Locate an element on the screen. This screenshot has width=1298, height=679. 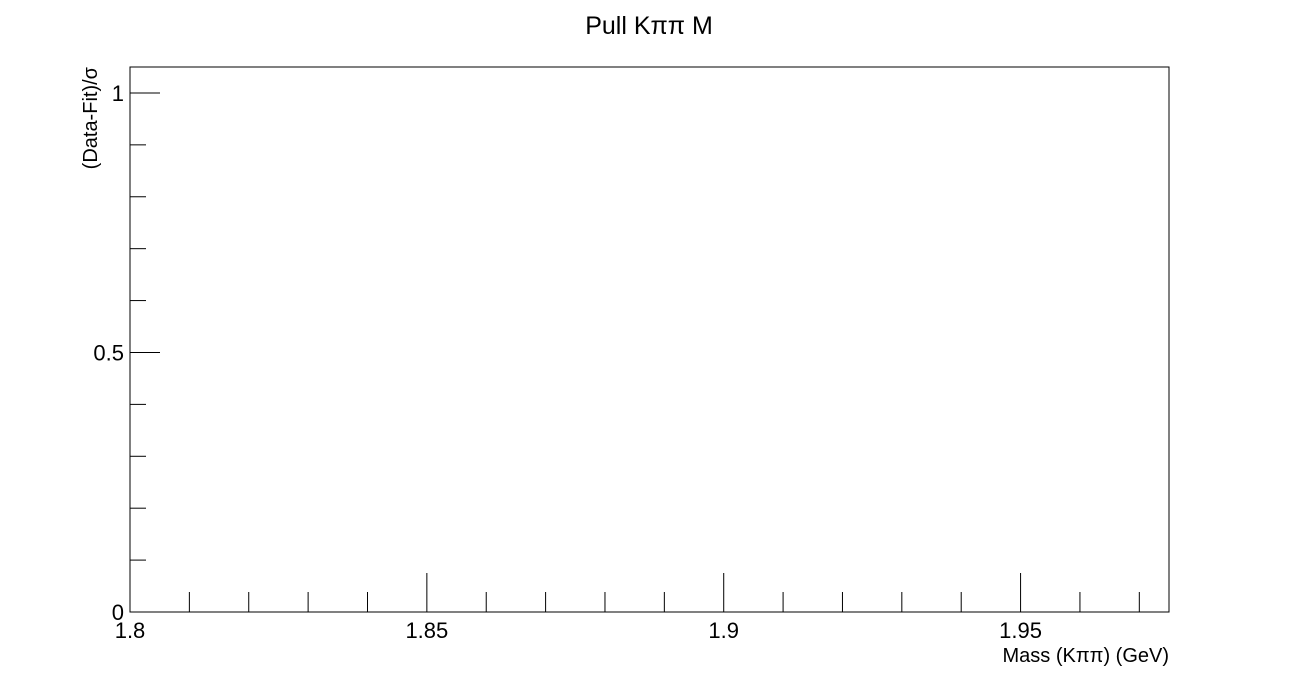
x-axis-title: Mass (Kππ) (GeV) is located at coordinates (1086, 656).